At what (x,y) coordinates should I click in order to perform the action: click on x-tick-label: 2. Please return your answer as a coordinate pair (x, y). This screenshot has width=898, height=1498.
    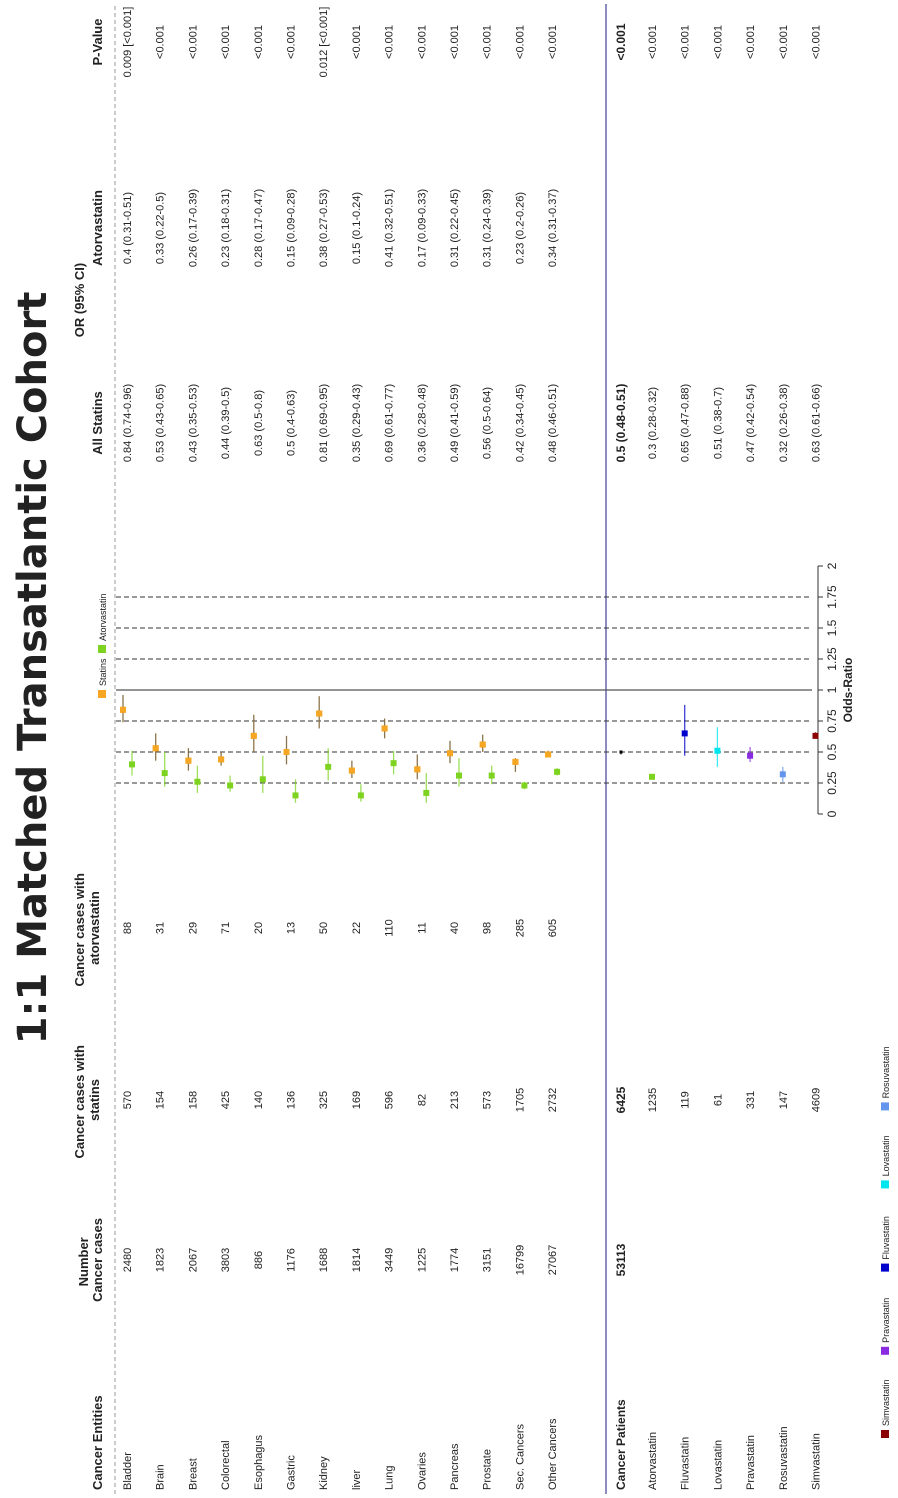
    Looking at the image, I should click on (832, 565).